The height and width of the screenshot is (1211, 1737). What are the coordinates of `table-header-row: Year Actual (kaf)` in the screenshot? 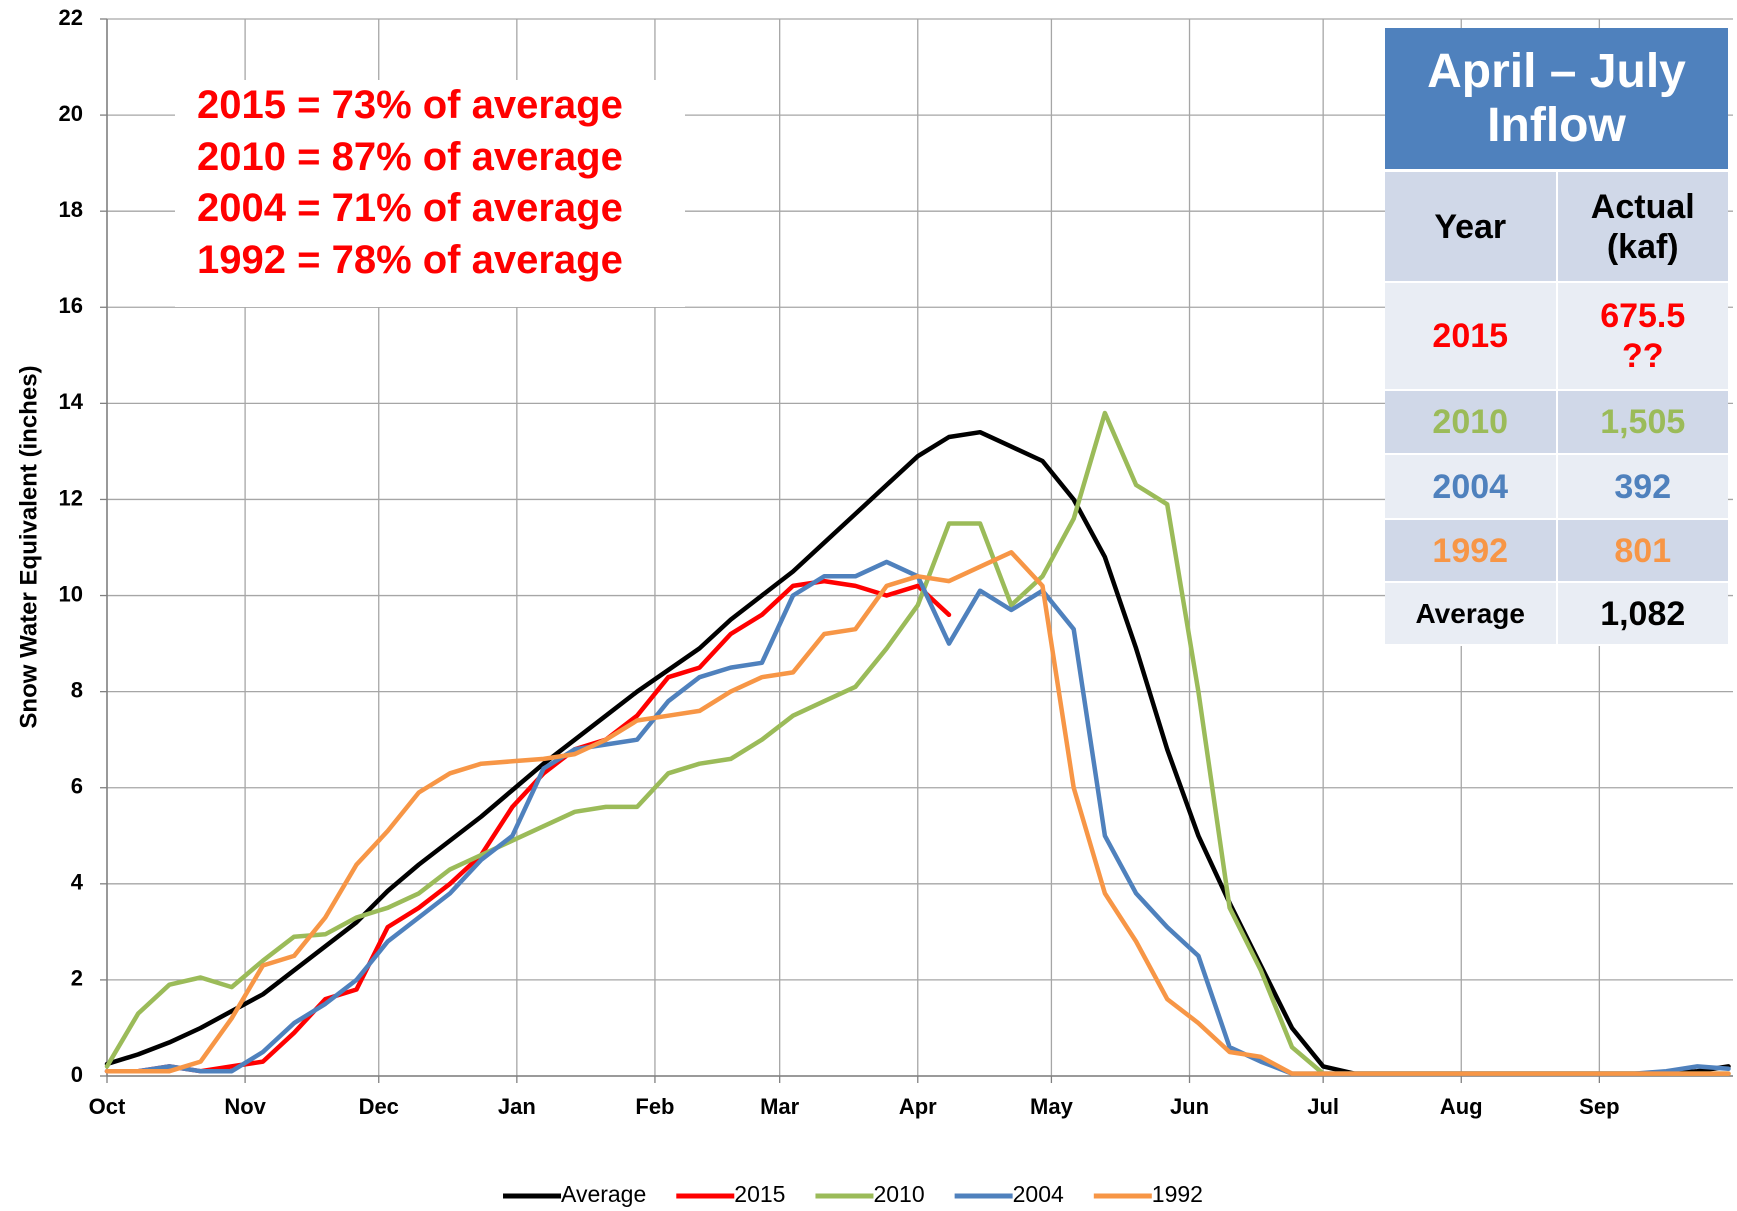 It's located at (1556, 227).